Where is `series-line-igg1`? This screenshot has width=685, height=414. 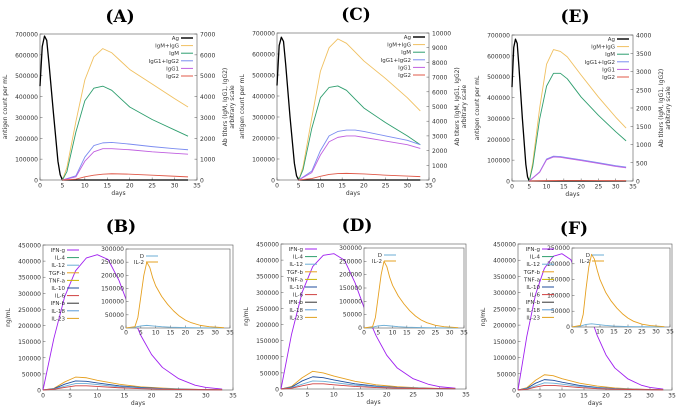 series-line-igg1 is located at coordinates (577, 169).